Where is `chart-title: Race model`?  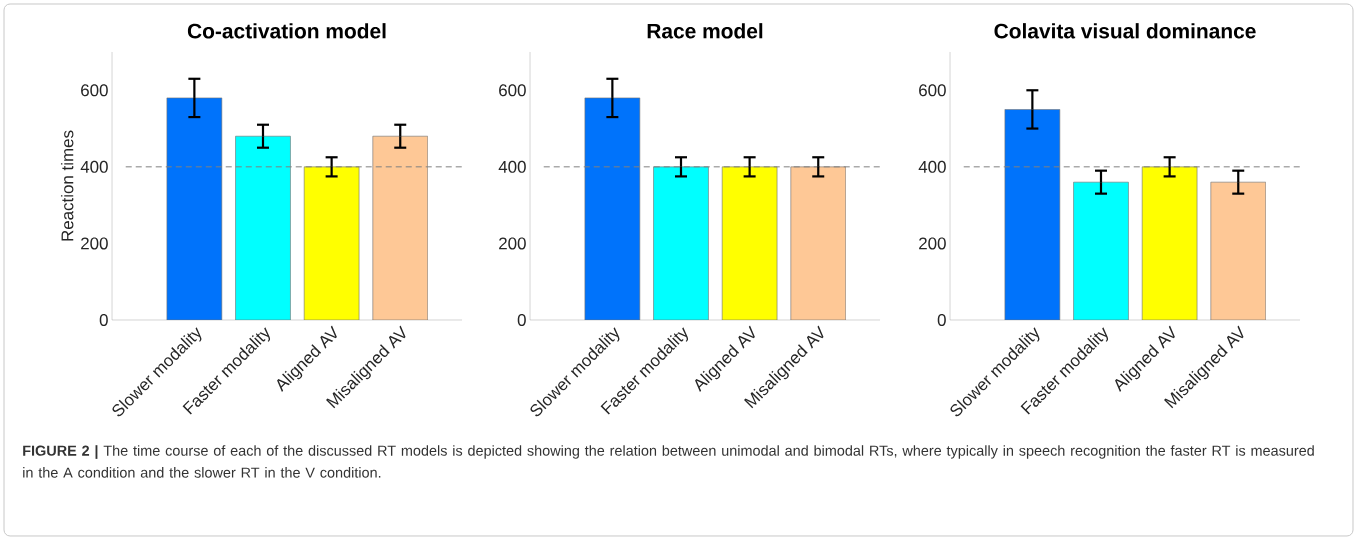 chart-title: Race model is located at coordinates (705, 31).